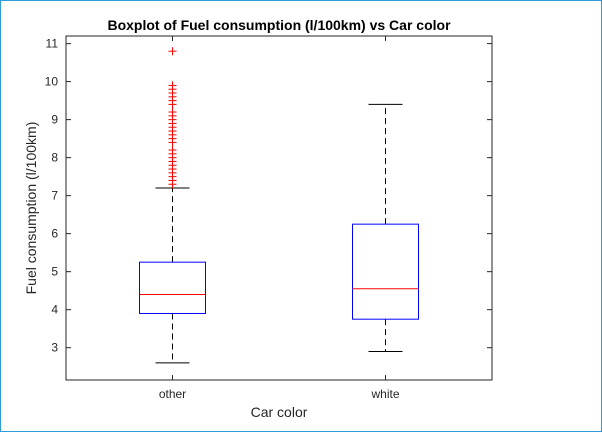 Image resolution: width=602 pixels, height=432 pixels. I want to click on x-axis-label: Car color, so click(279, 412).